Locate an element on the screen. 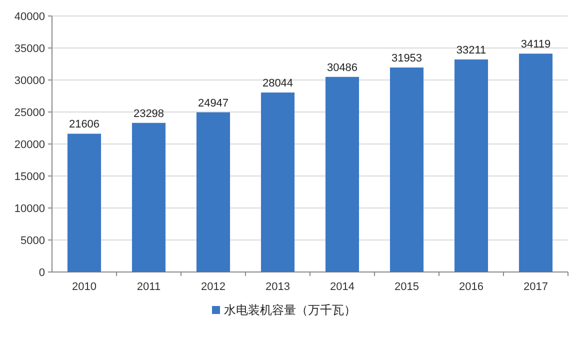  data-label: 34119 is located at coordinates (535, 44).